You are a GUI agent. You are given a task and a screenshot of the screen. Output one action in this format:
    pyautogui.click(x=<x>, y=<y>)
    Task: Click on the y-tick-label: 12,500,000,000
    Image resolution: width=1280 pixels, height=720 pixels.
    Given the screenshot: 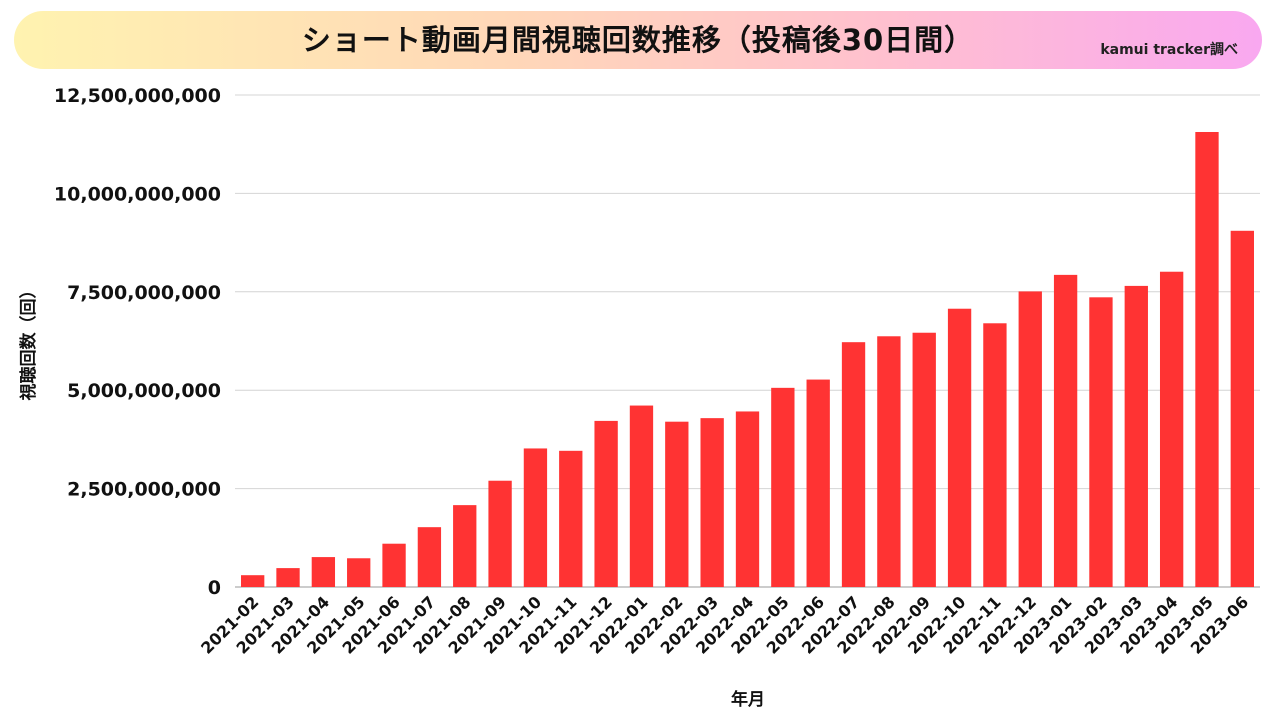 What is the action you would take?
    pyautogui.click(x=137, y=96)
    